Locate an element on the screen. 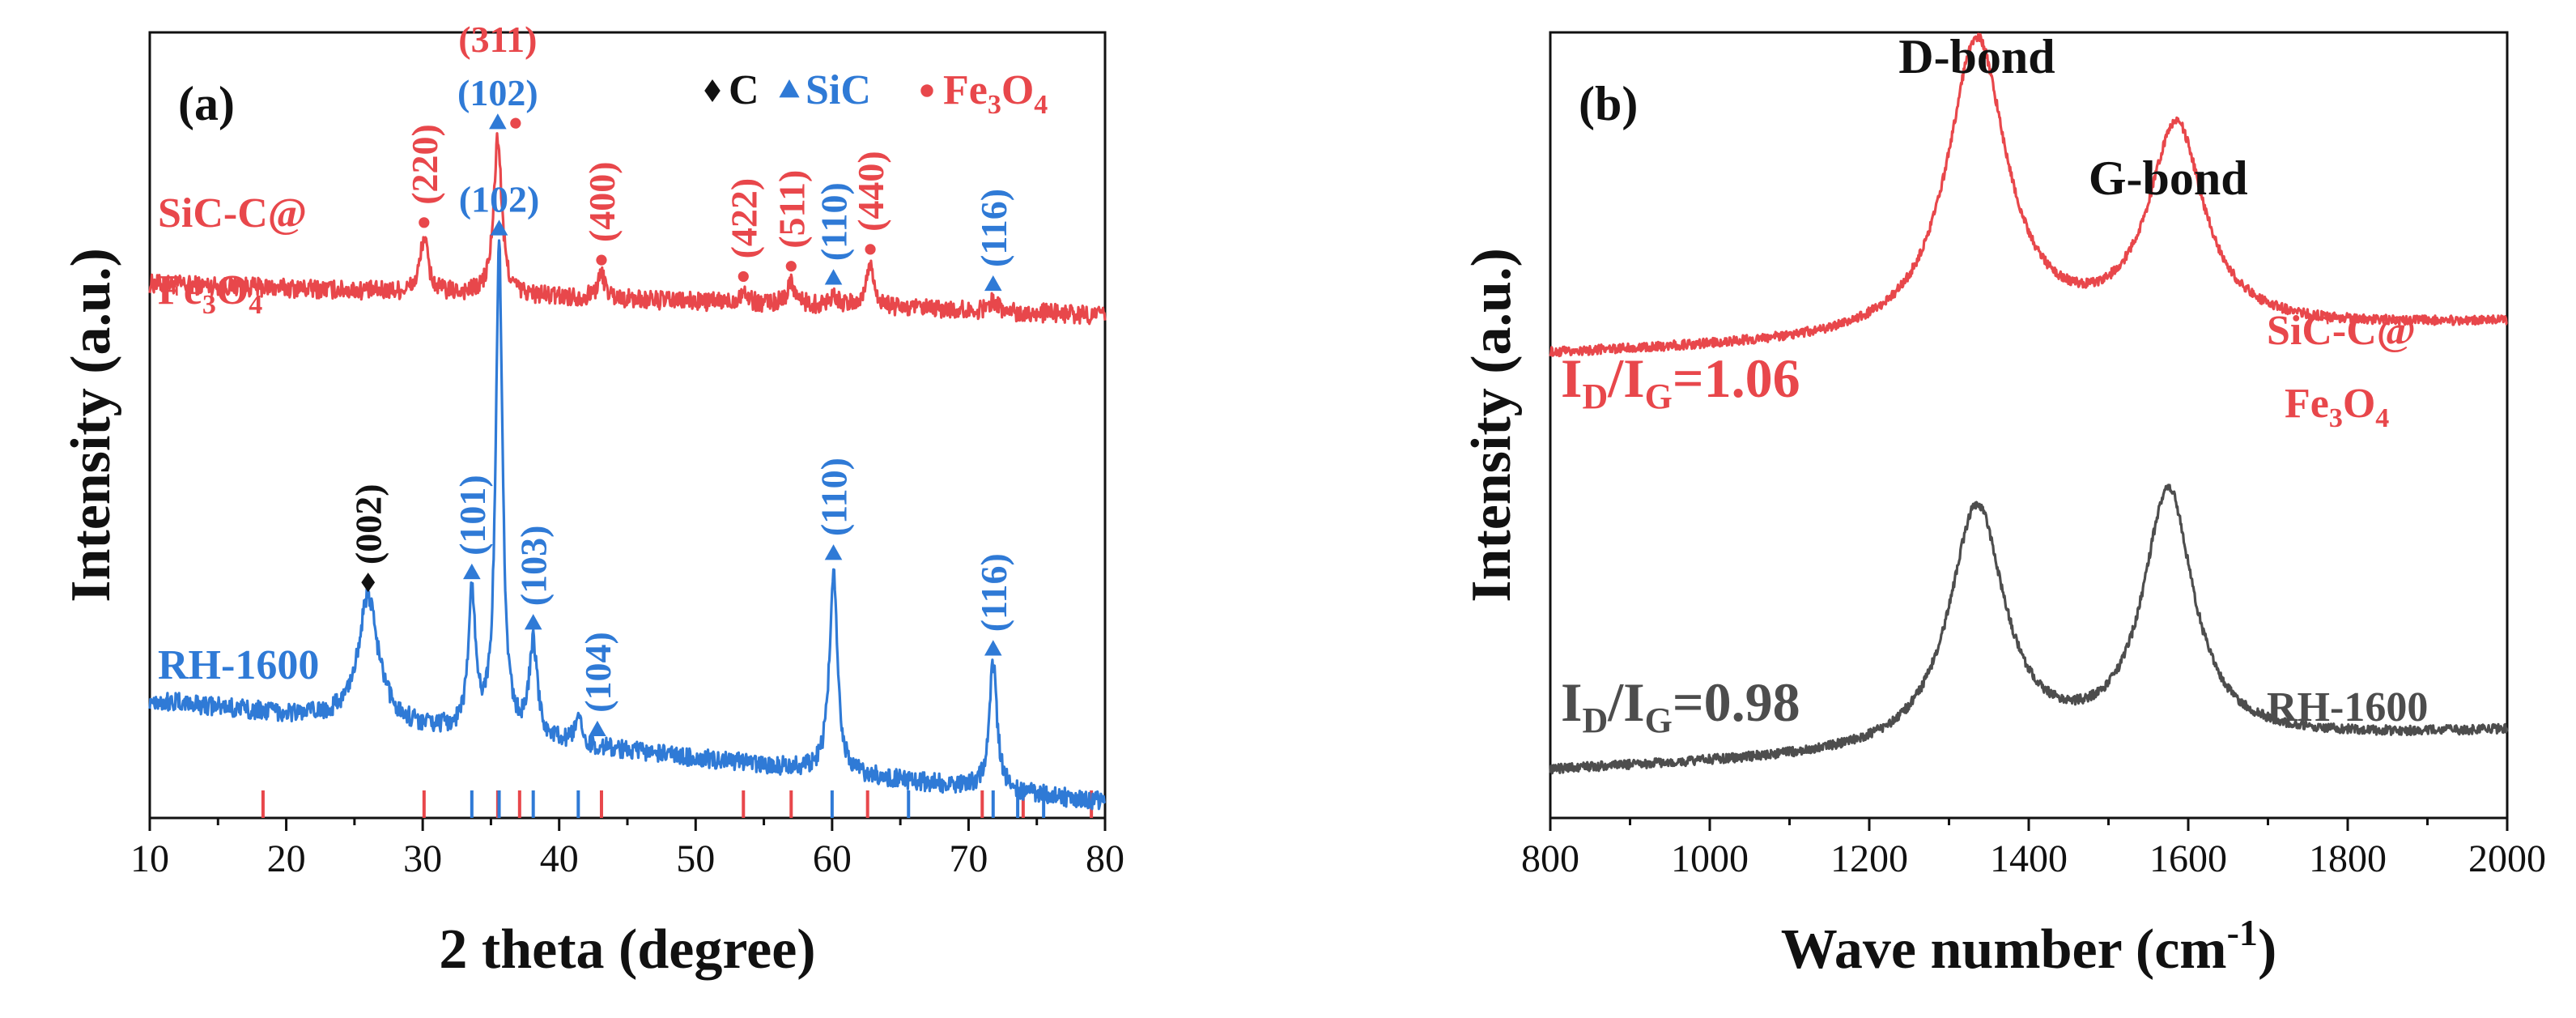  x-tick-label: 1000 is located at coordinates (1710, 858).